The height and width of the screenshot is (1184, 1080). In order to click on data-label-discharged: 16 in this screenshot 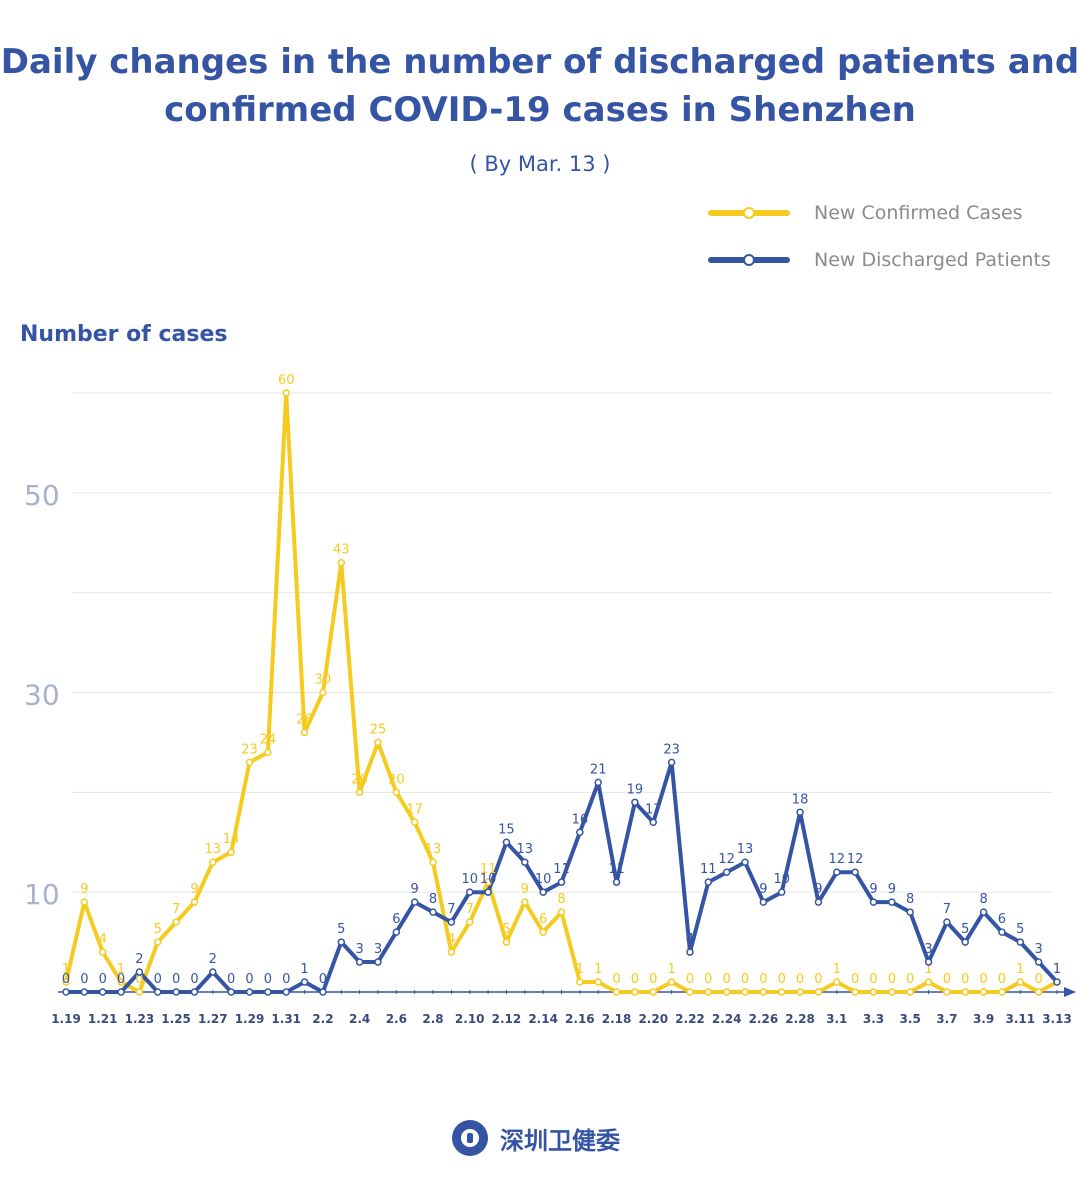, I will do `click(580, 819)`.